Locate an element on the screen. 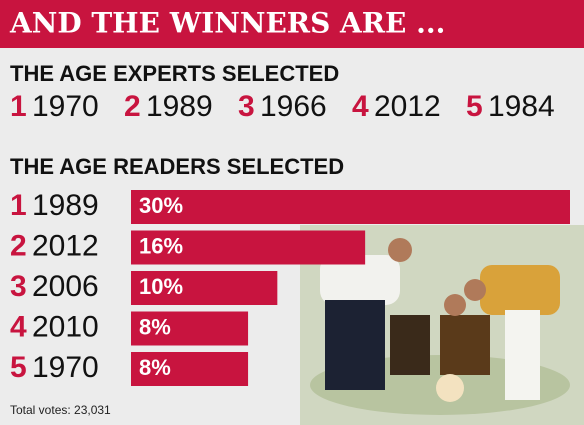 This screenshot has width=584, height=425. category-label: 2006 is located at coordinates (65, 286).